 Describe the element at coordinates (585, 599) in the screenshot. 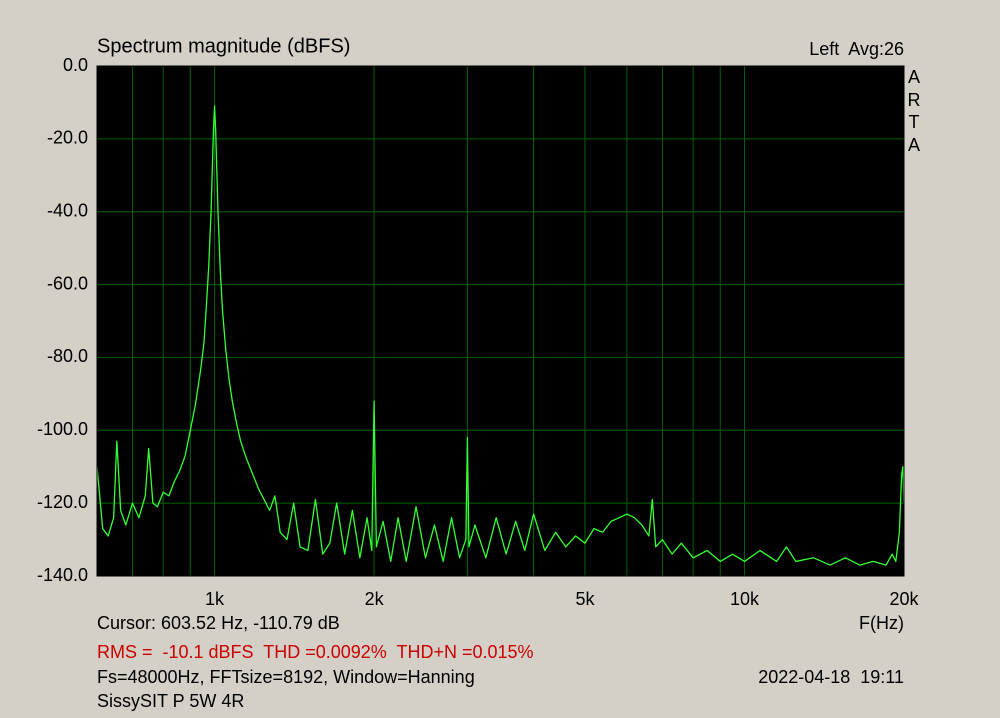

I see `x-tick-label: 5k` at that location.